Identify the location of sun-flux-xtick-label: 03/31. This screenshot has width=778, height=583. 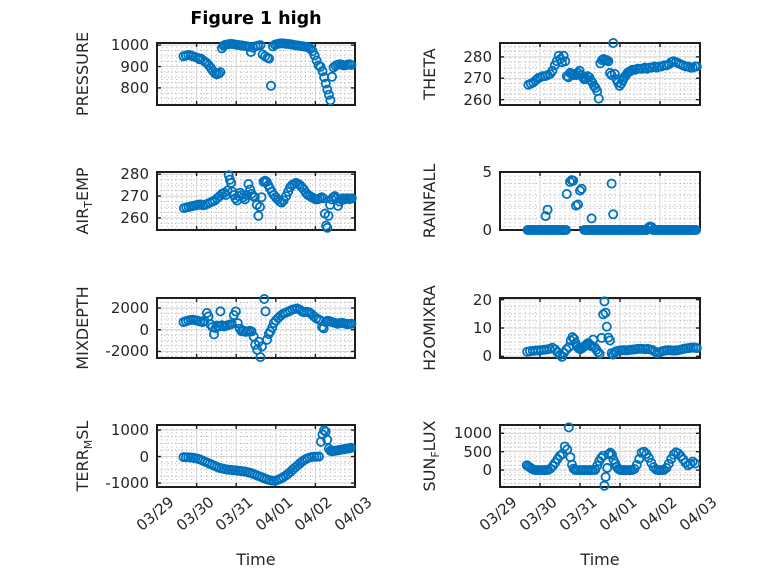
(578, 514).